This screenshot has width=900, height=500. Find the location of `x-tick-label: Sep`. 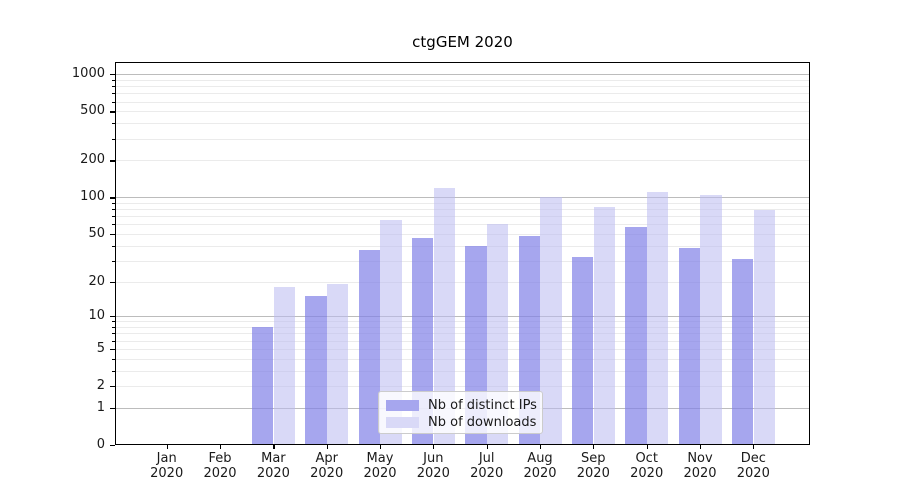

x-tick-label: Sep is located at coordinates (593, 458).